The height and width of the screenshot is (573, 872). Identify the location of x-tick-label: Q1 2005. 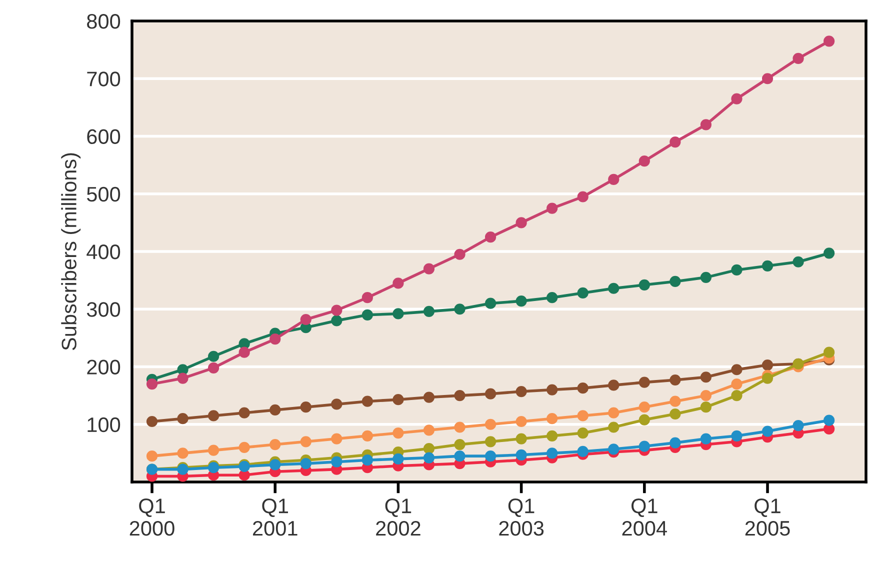
(767, 517).